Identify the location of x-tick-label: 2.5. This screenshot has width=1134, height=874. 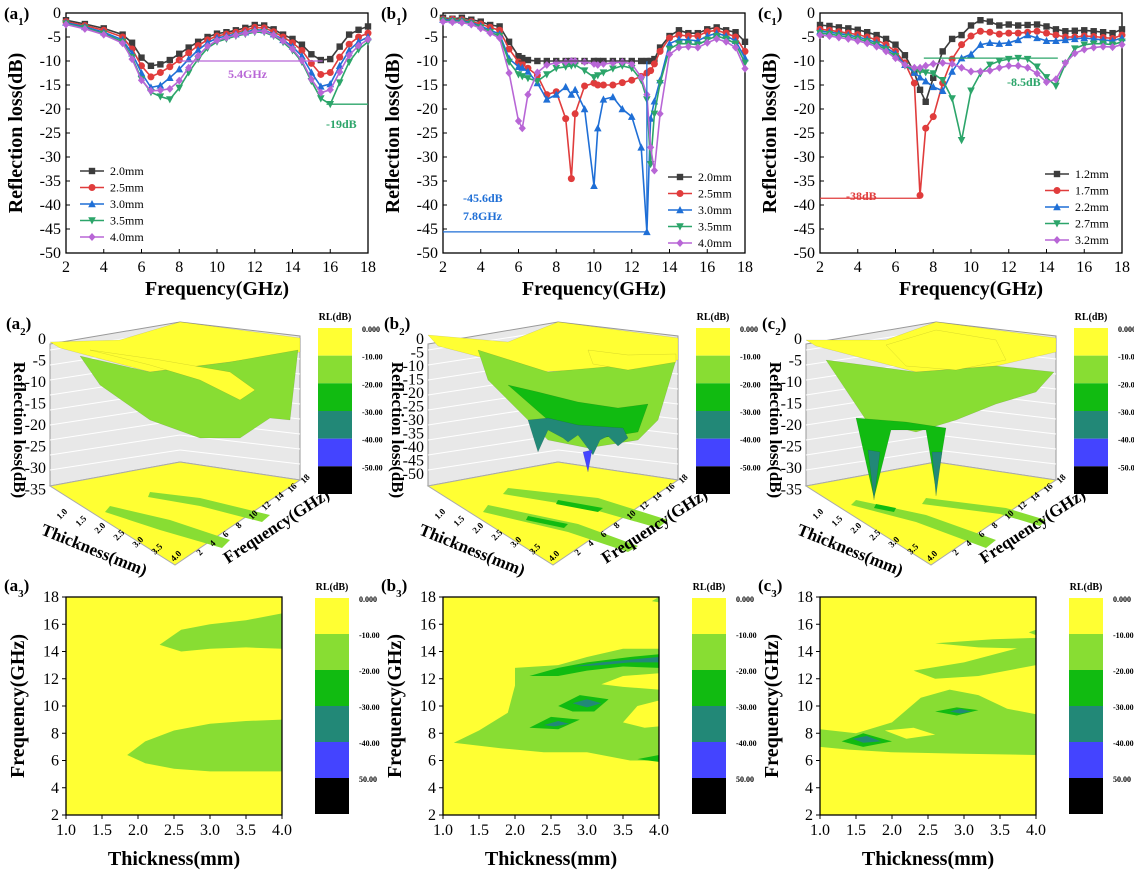
(174, 830).